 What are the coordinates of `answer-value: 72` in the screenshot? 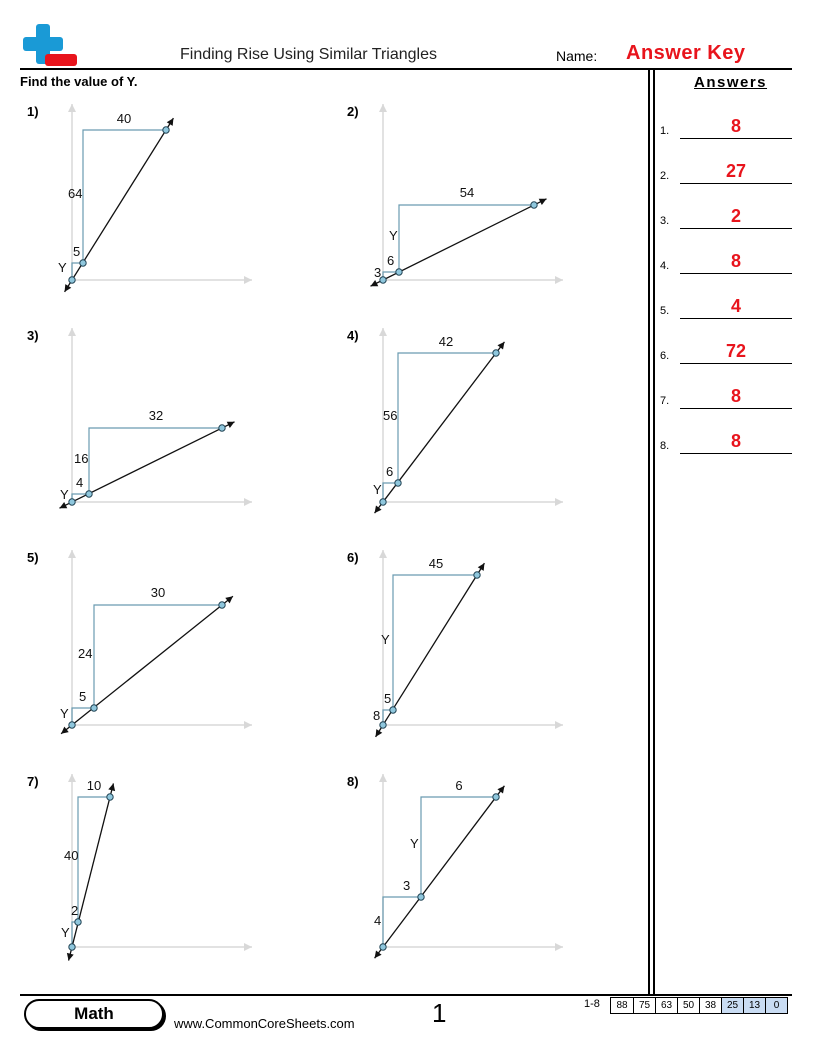 It's located at (736, 351).